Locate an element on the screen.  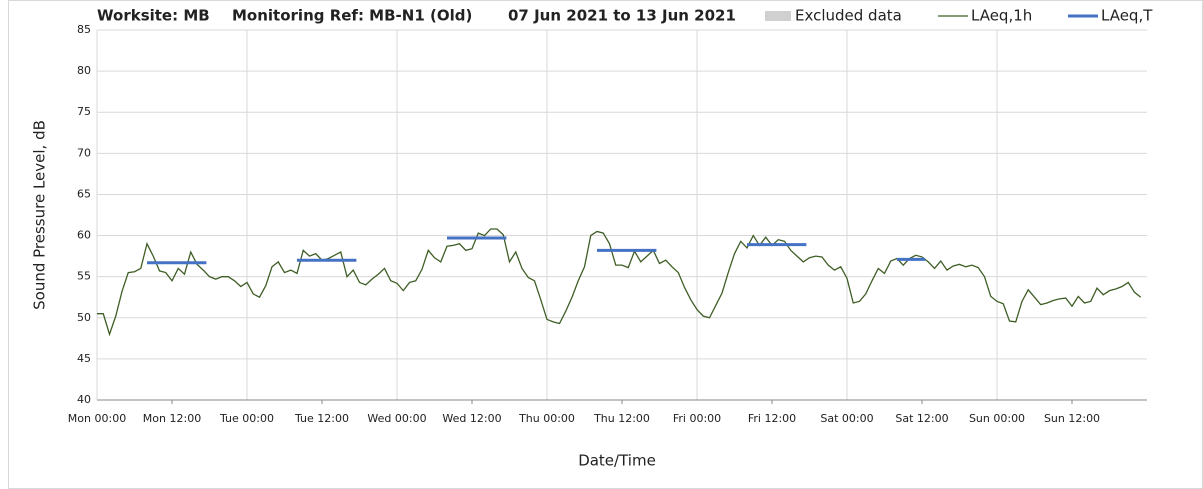
y-axis-label: Sound Pressure Level, dB is located at coordinates (40, 215).